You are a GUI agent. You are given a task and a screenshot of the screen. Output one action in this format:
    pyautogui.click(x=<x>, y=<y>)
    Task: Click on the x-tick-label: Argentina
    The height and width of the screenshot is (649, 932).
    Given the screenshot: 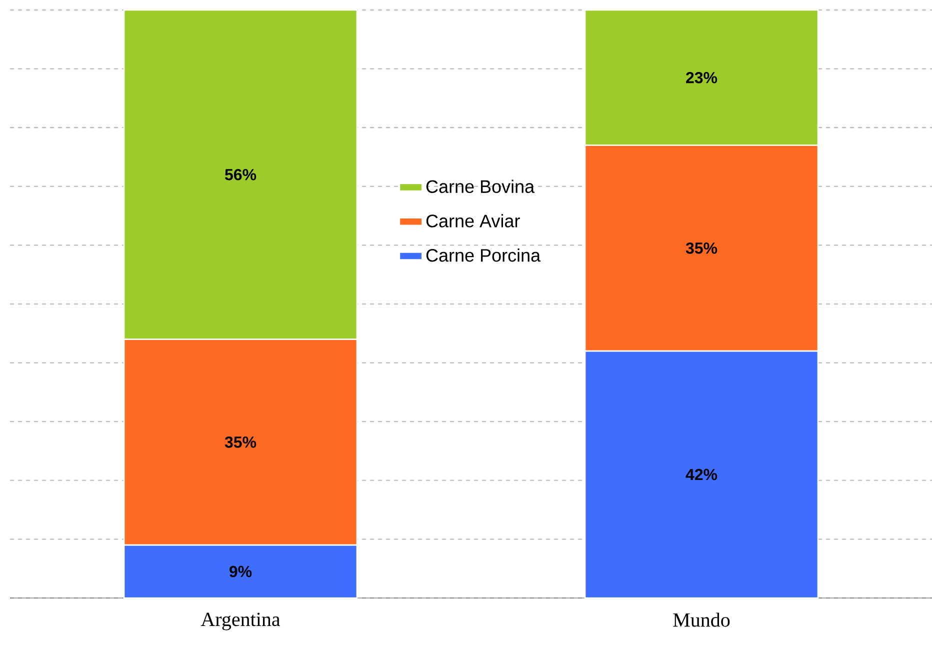 What is the action you would take?
    pyautogui.click(x=240, y=621)
    